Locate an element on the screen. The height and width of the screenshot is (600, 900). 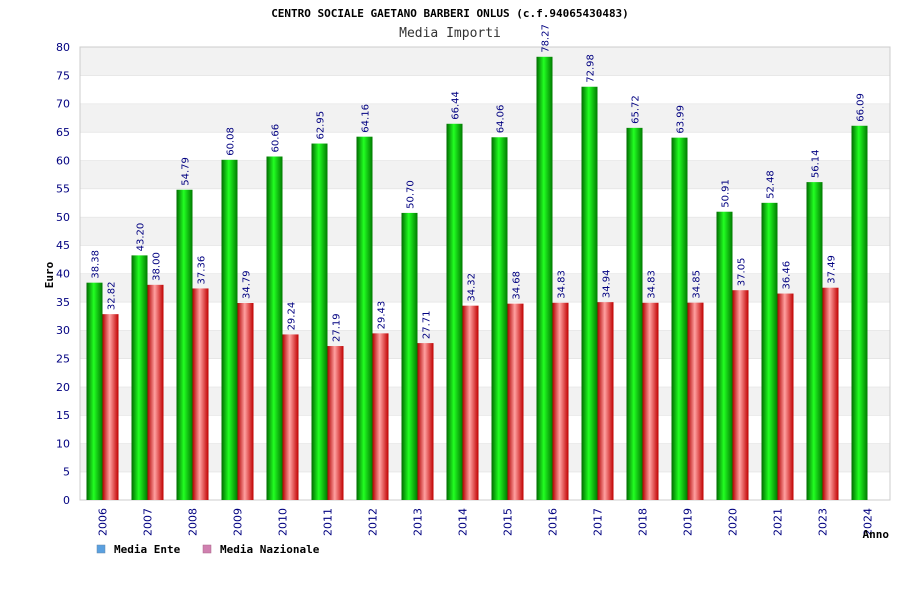
legend-label-media-nazionale: Media Nazionale is located at coordinates (270, 549).